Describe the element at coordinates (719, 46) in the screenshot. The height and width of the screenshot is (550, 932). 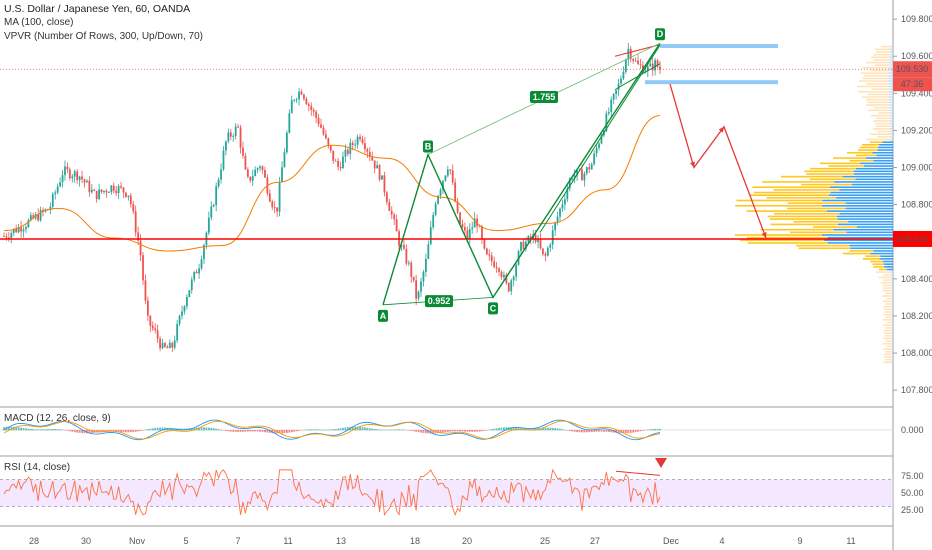
I see `target-zone-bar` at that location.